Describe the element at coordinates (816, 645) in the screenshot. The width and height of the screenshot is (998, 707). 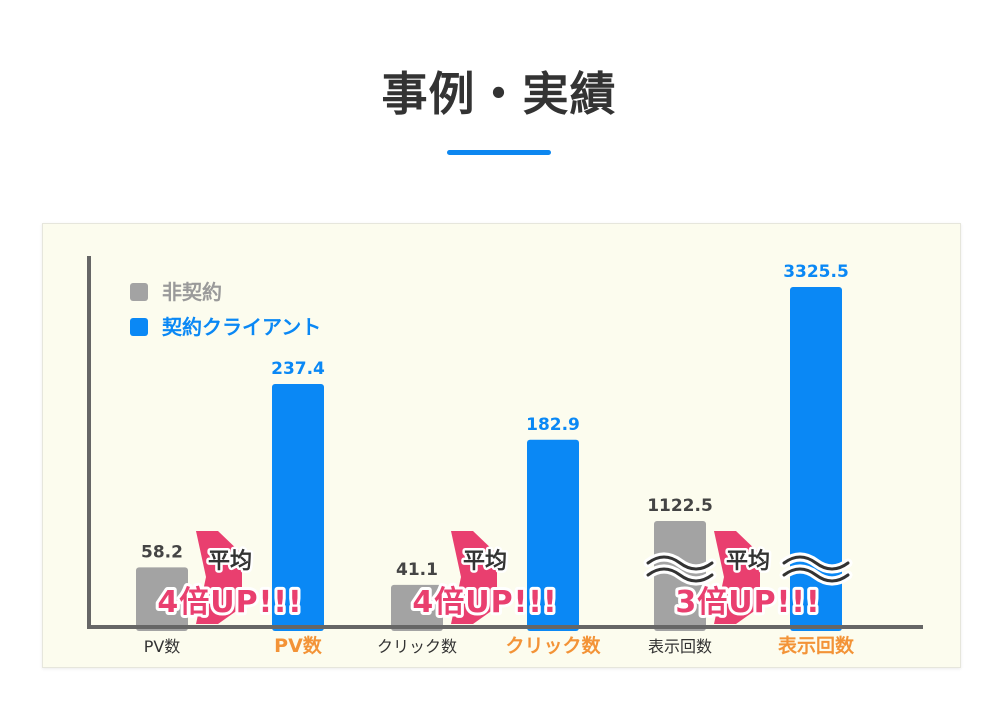
I see `x-tick-label-contract-2: 表示回数` at that location.